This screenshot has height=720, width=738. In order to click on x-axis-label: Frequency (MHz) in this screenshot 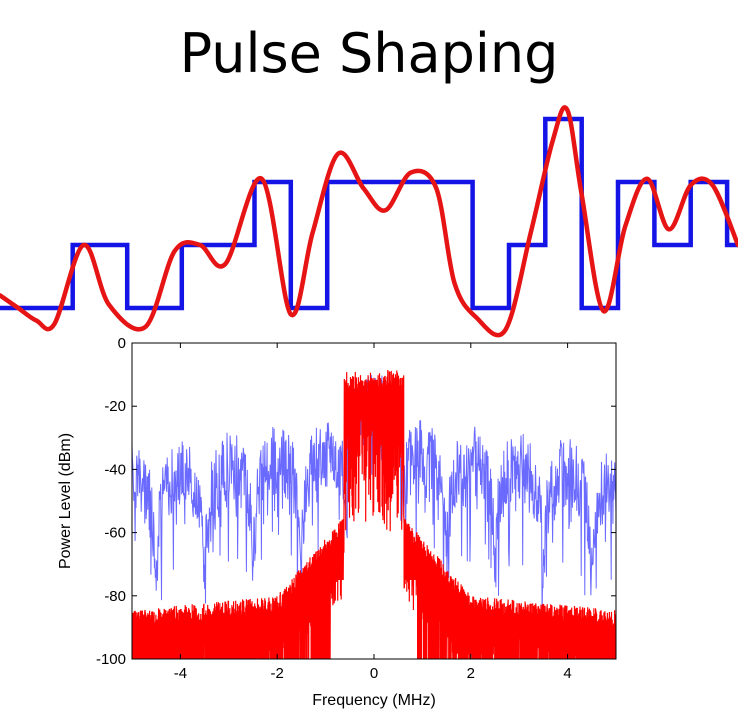, I will do `click(374, 700)`.